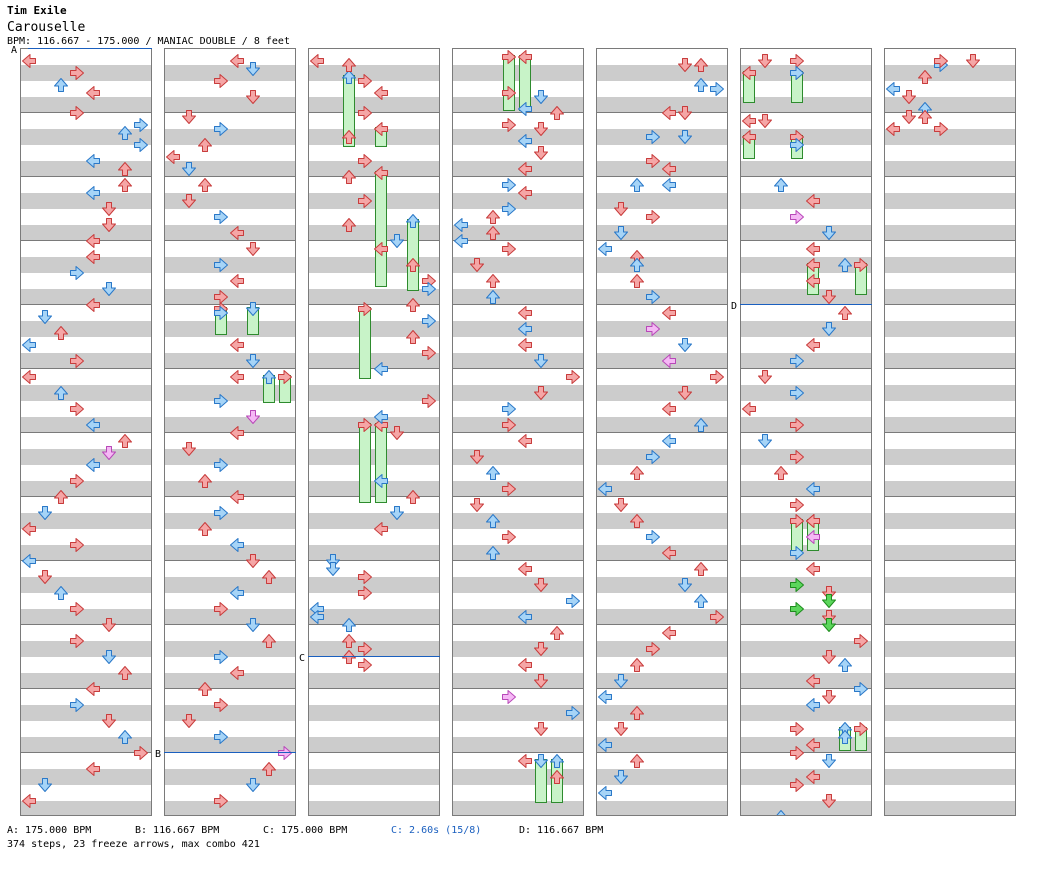  I want to click on song-title: Carouselle, so click(46, 27).